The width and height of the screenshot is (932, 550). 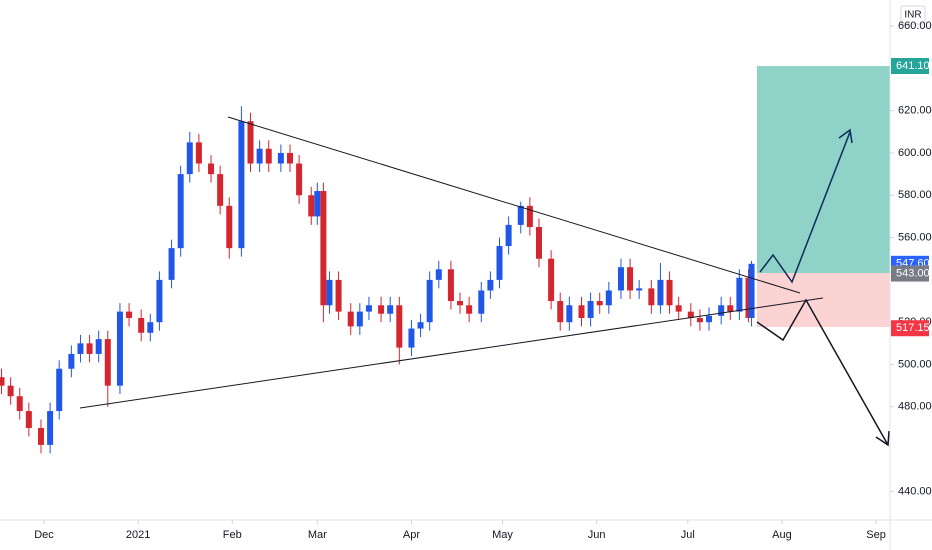 I want to click on y-tick-label: 580.00, so click(x=915, y=195).